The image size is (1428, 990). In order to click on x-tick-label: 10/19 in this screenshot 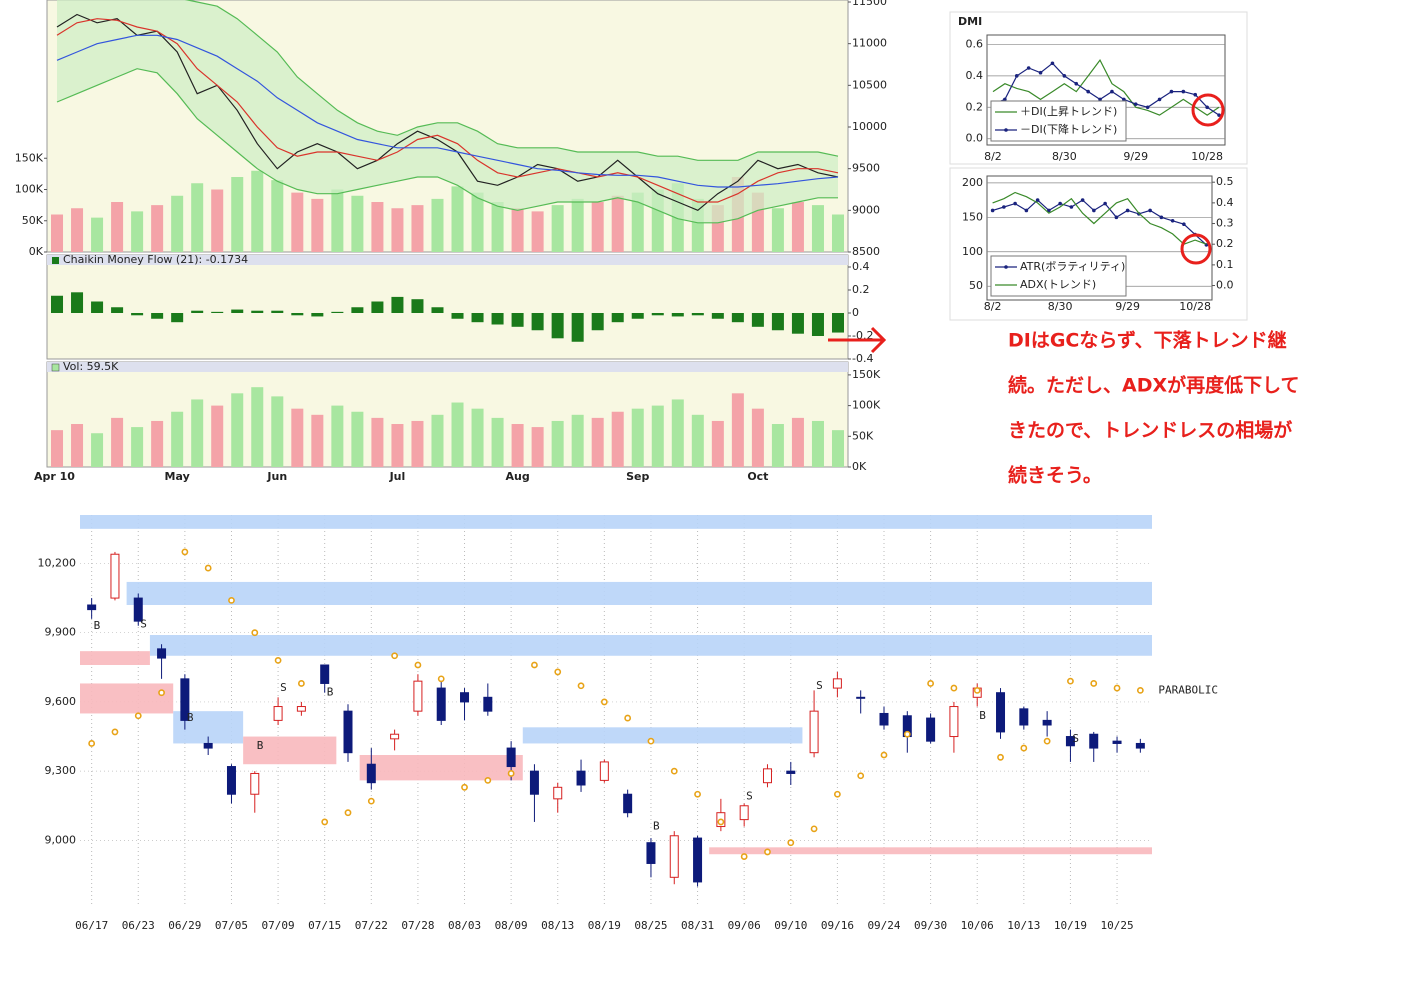, I will do `click(1070, 925)`.